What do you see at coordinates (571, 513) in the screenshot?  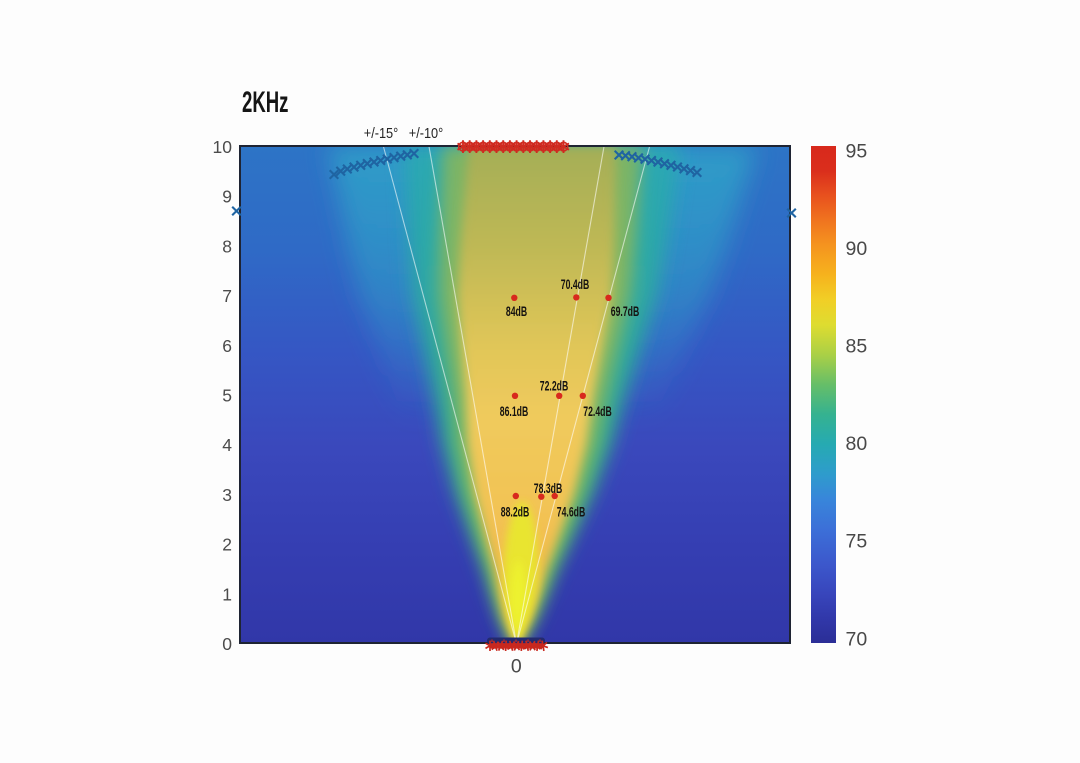 I see `svg-text: 74.6dB` at bounding box center [571, 513].